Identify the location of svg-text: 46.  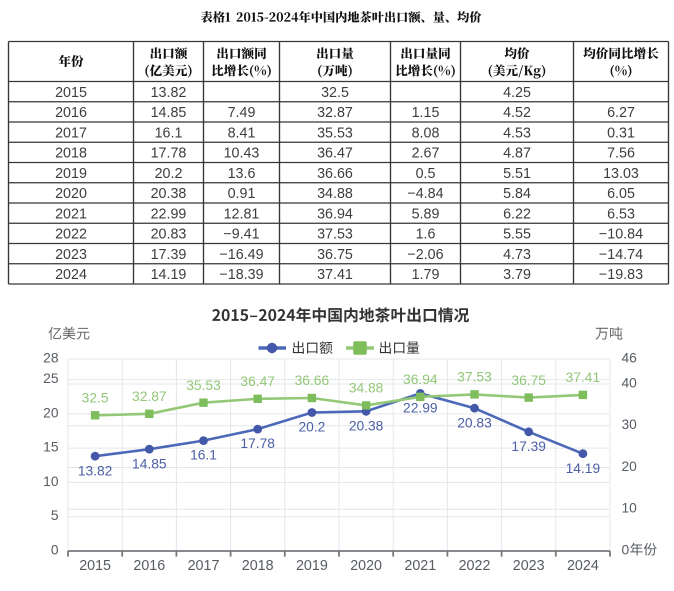
(630, 357).